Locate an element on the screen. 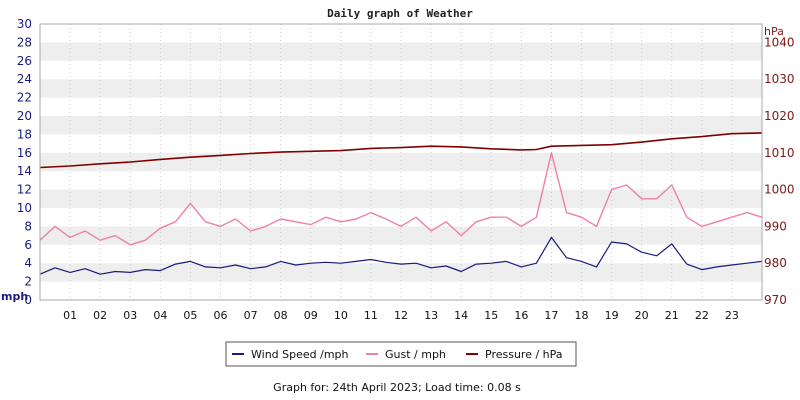 The height and width of the screenshot is (400, 800). x-tick-label: 07 is located at coordinates (251, 315).